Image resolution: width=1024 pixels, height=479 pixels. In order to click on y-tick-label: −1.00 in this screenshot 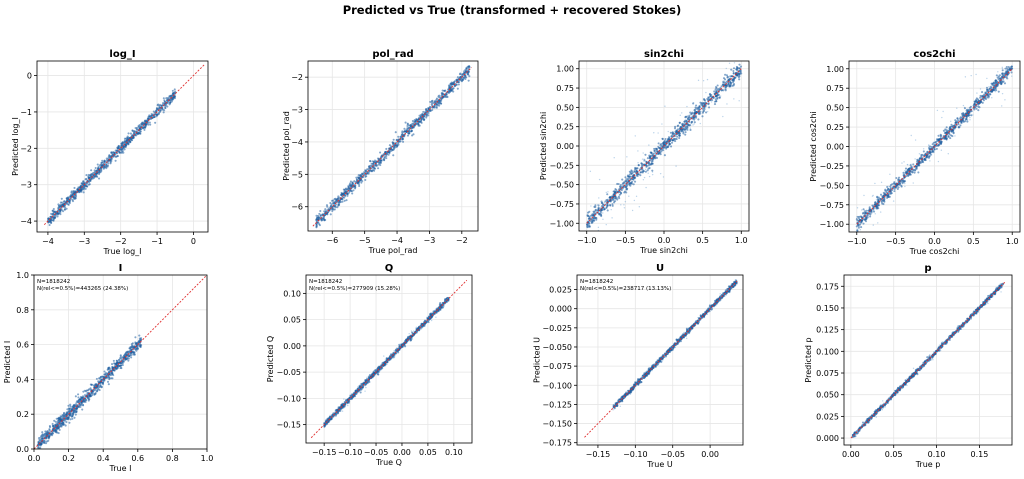, I will do `click(561, 223)`.